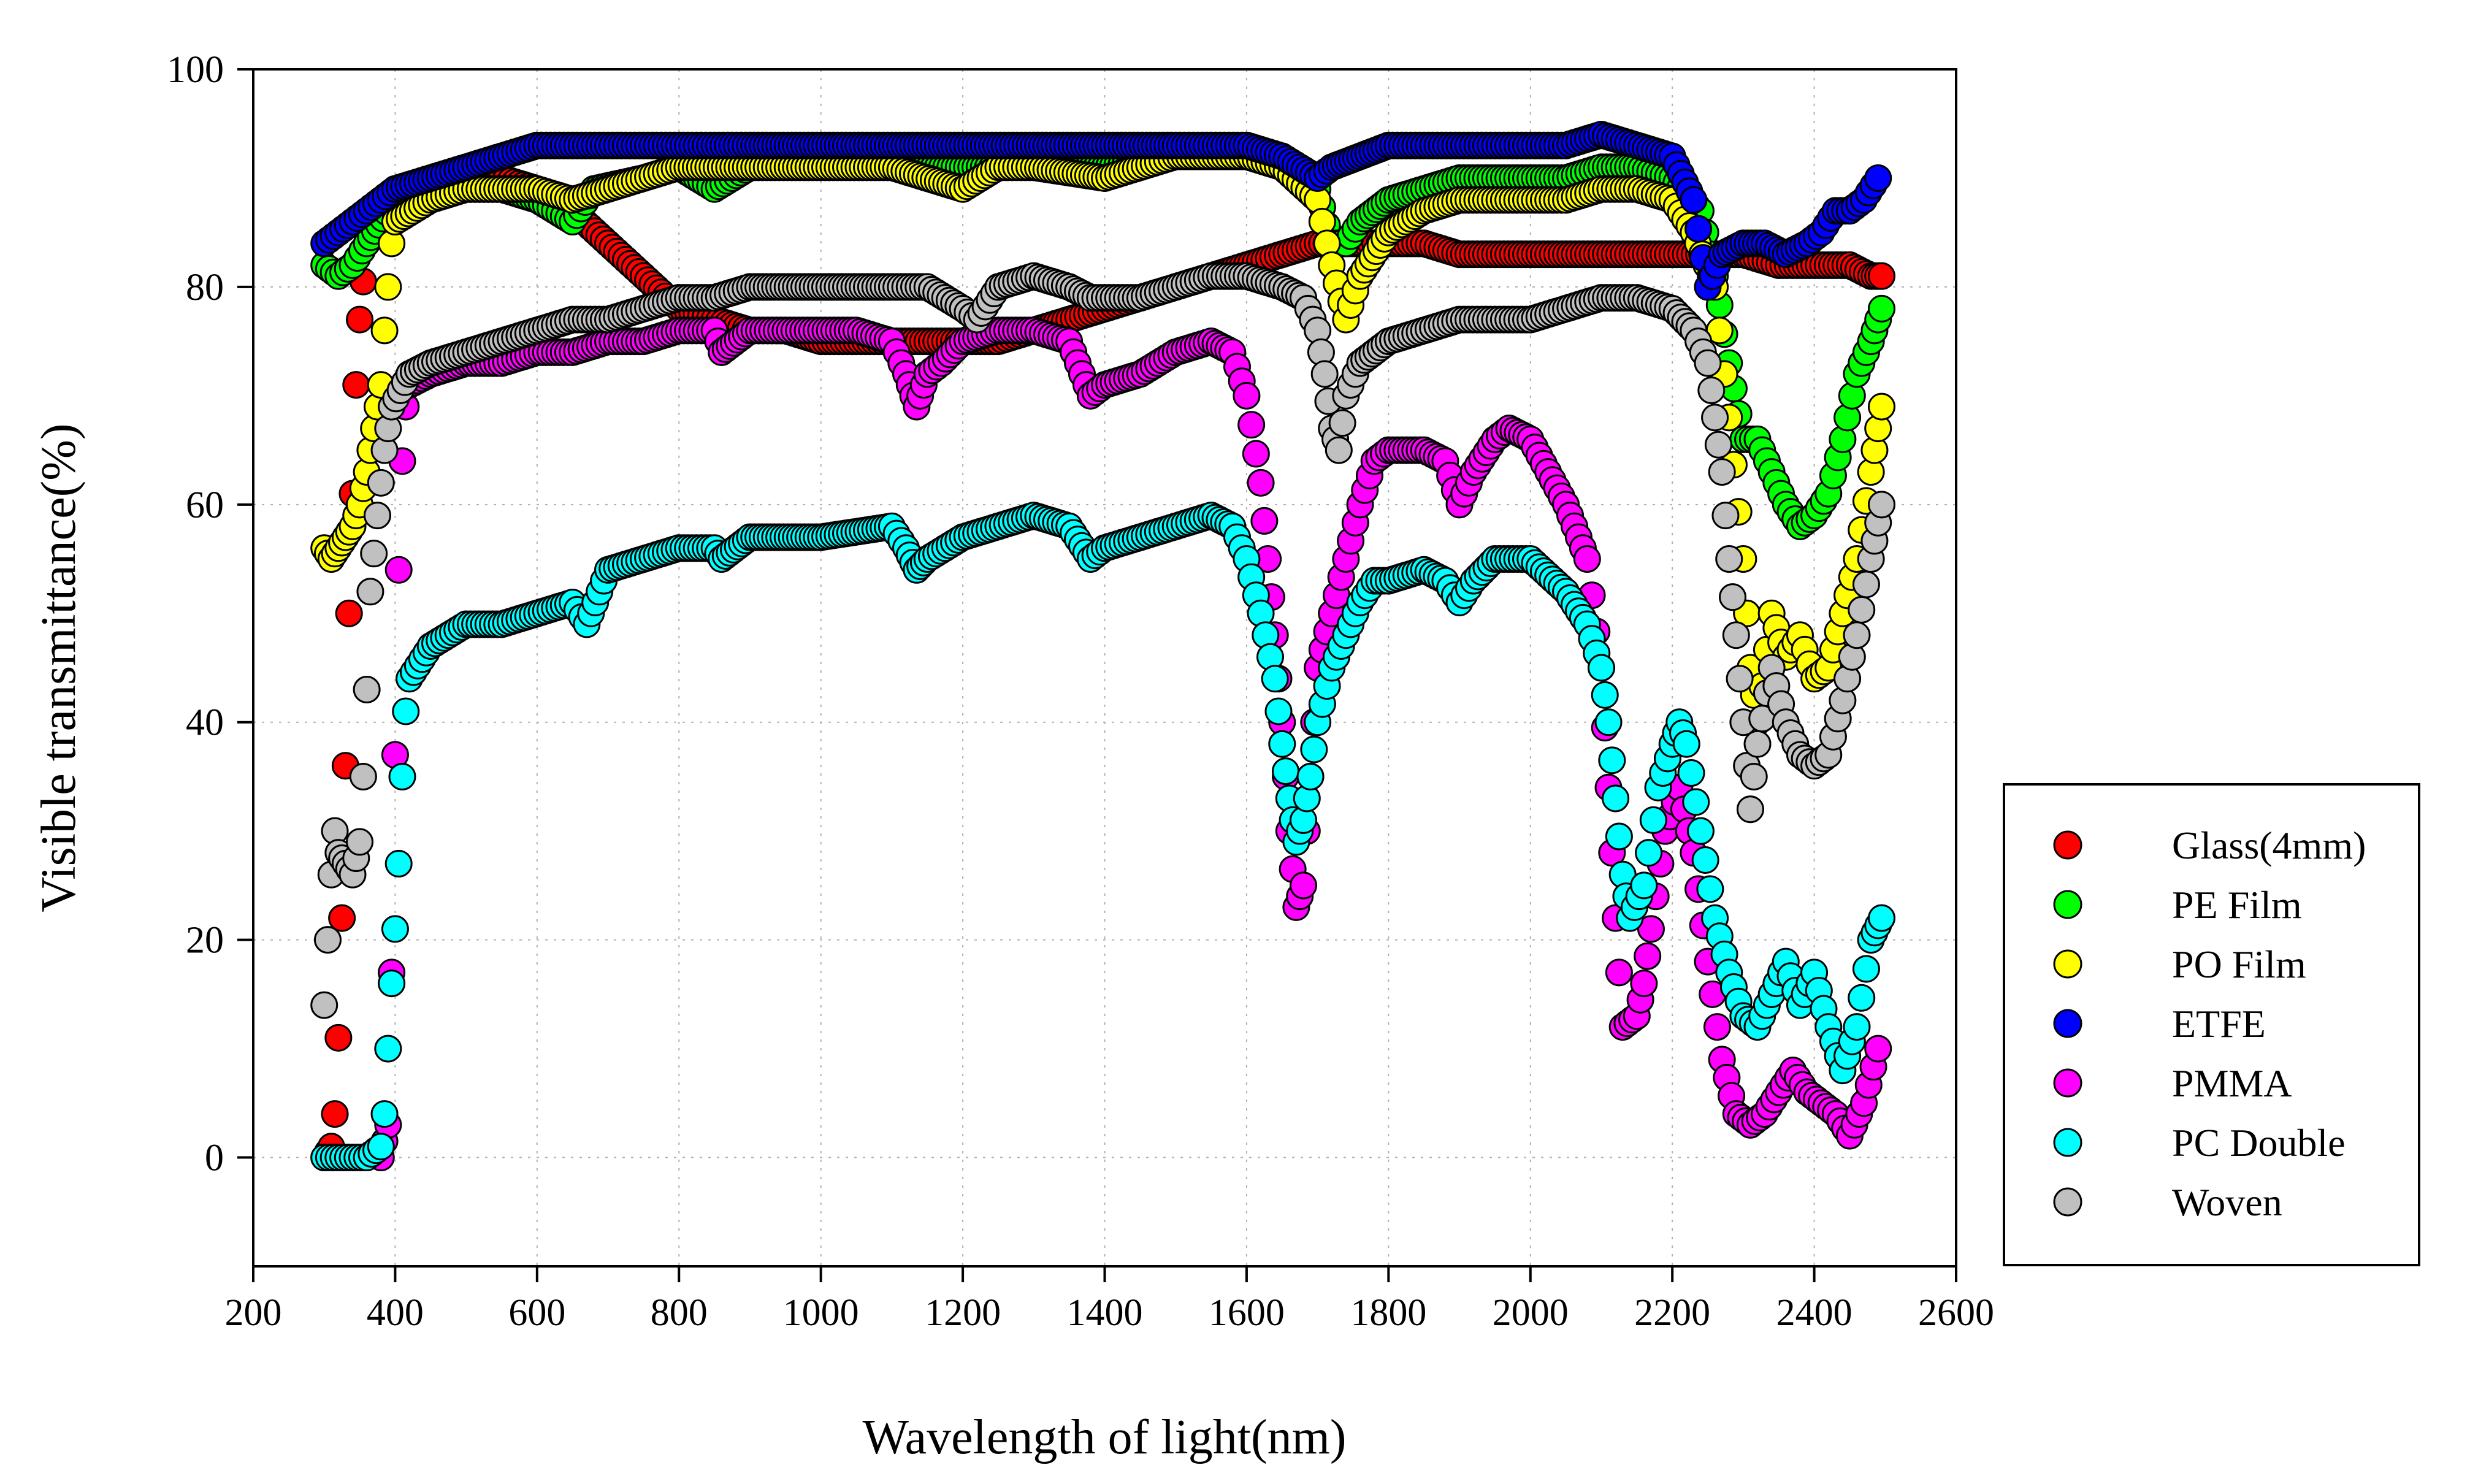 The height and width of the screenshot is (1484, 2470). What do you see at coordinates (2219, 1024) in the screenshot?
I see `legend-label: ETFE` at bounding box center [2219, 1024].